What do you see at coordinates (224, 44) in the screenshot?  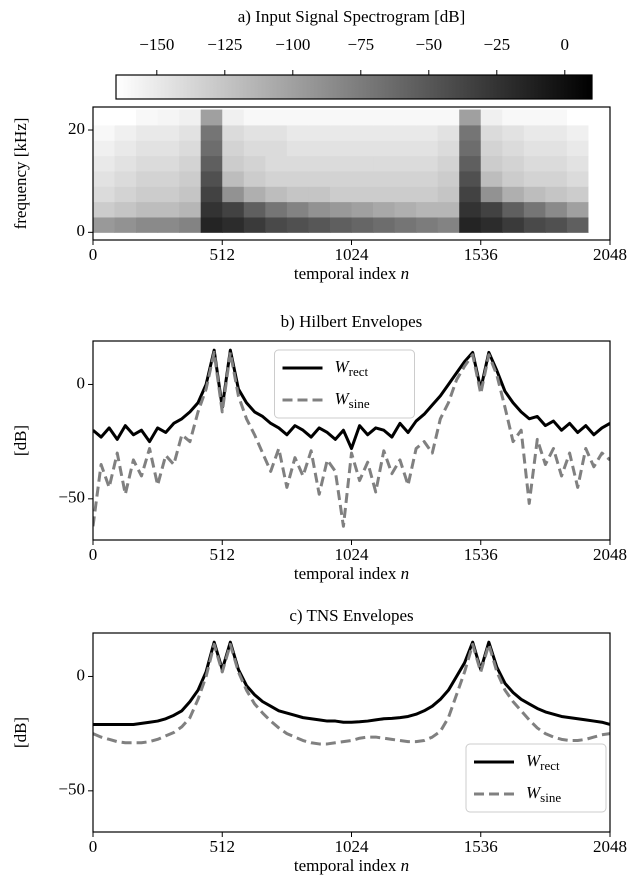 I see `colorbar-tick-label: −125` at bounding box center [224, 44].